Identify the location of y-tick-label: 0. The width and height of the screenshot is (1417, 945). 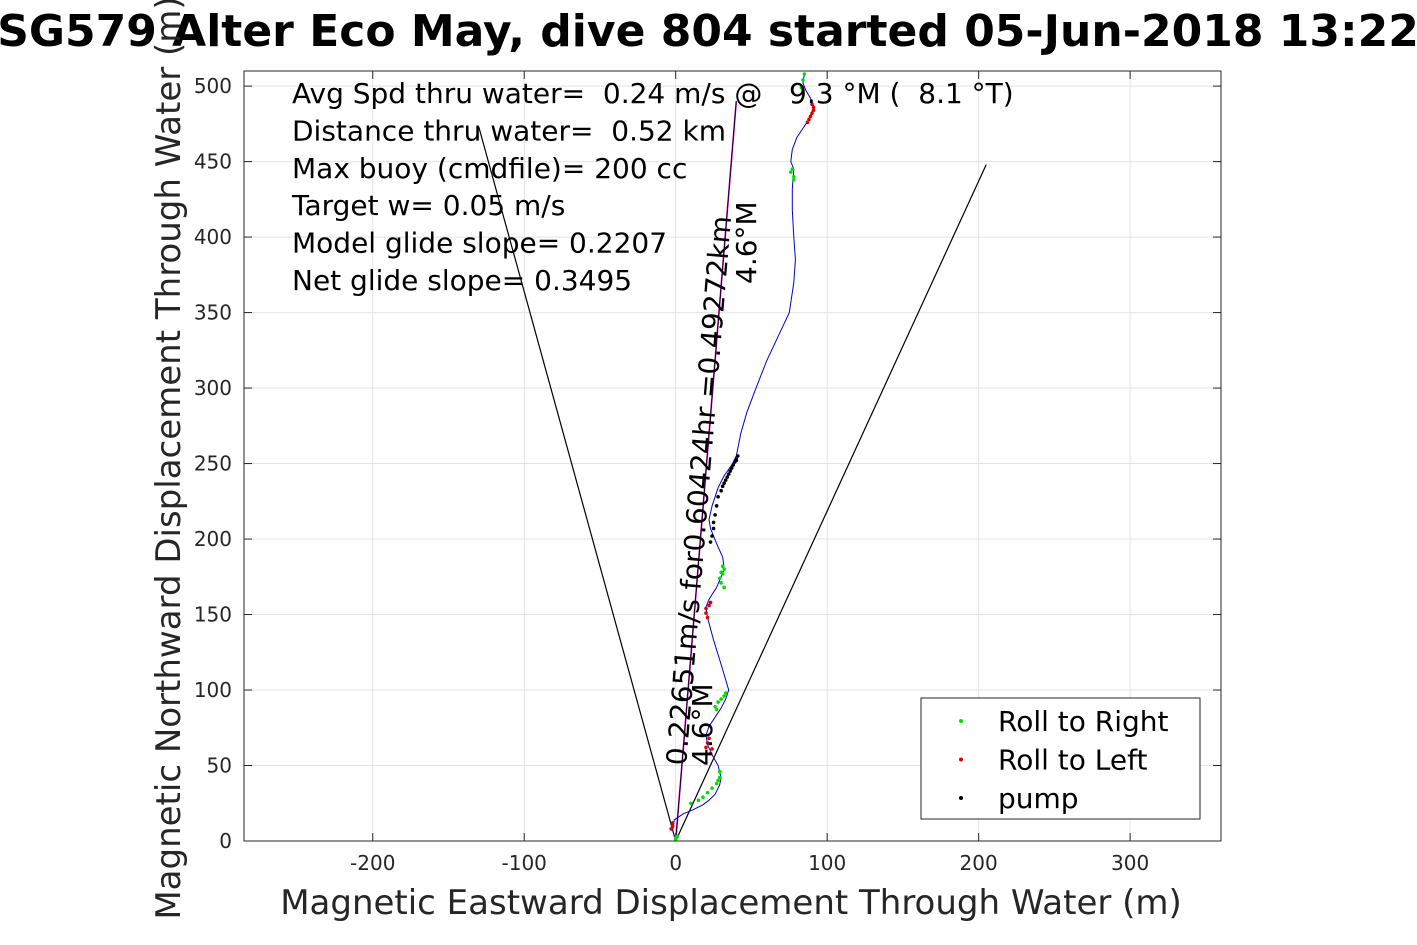
(225, 841).